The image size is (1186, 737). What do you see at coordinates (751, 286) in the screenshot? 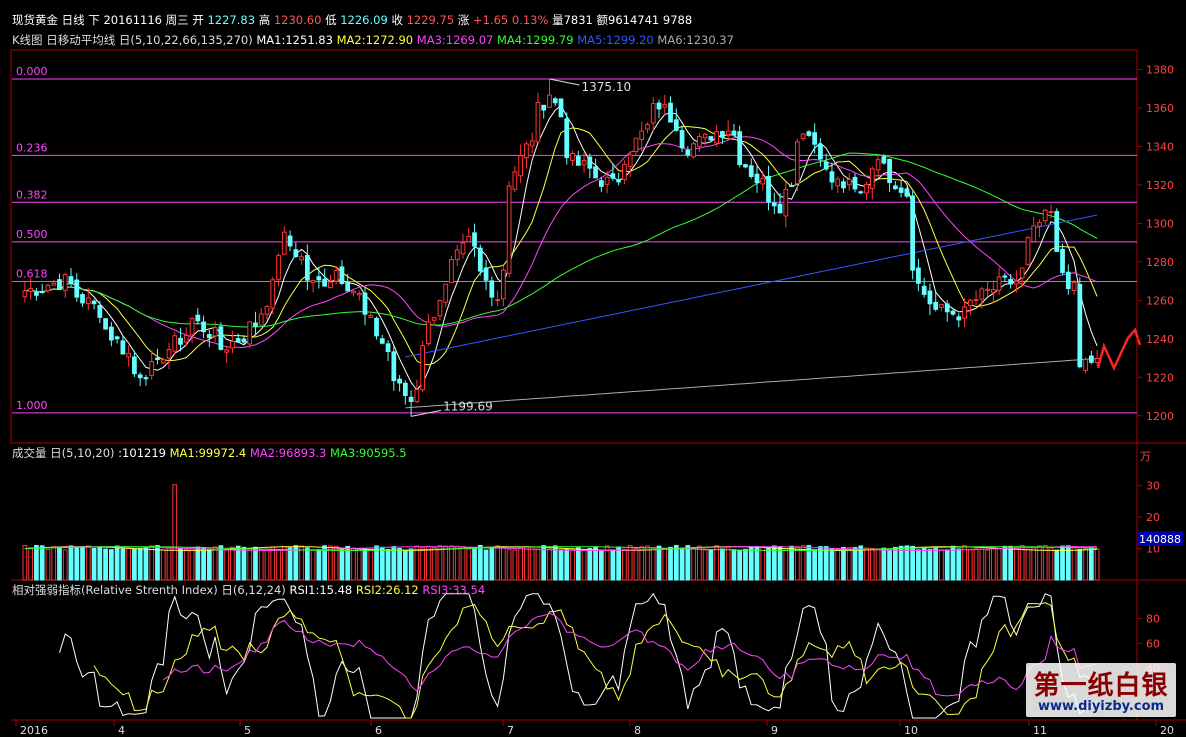
I see `ma-line-MA5` at bounding box center [751, 286].